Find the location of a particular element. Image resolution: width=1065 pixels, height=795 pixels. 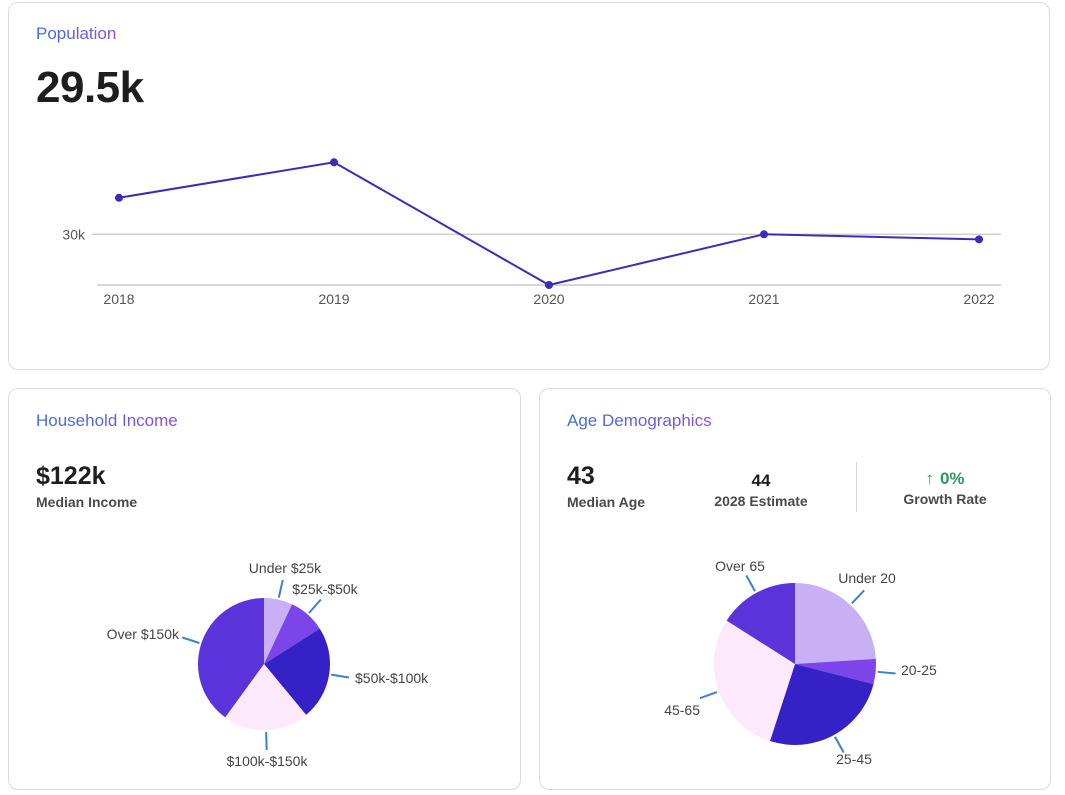

y-tick-label: 30k is located at coordinates (74, 234).